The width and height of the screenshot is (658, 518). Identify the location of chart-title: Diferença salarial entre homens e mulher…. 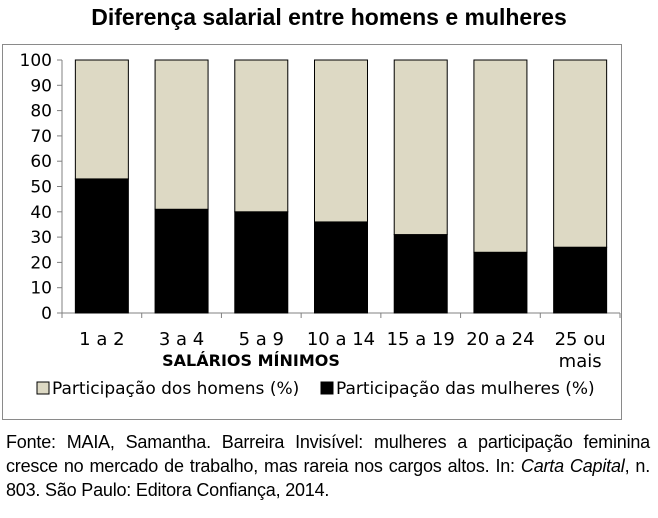
(329, 17).